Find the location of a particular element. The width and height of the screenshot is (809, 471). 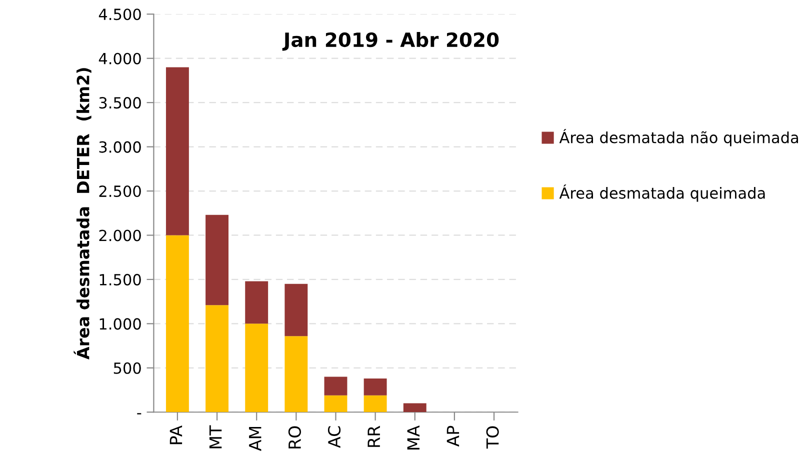

x-tick-label: AM is located at coordinates (255, 438).